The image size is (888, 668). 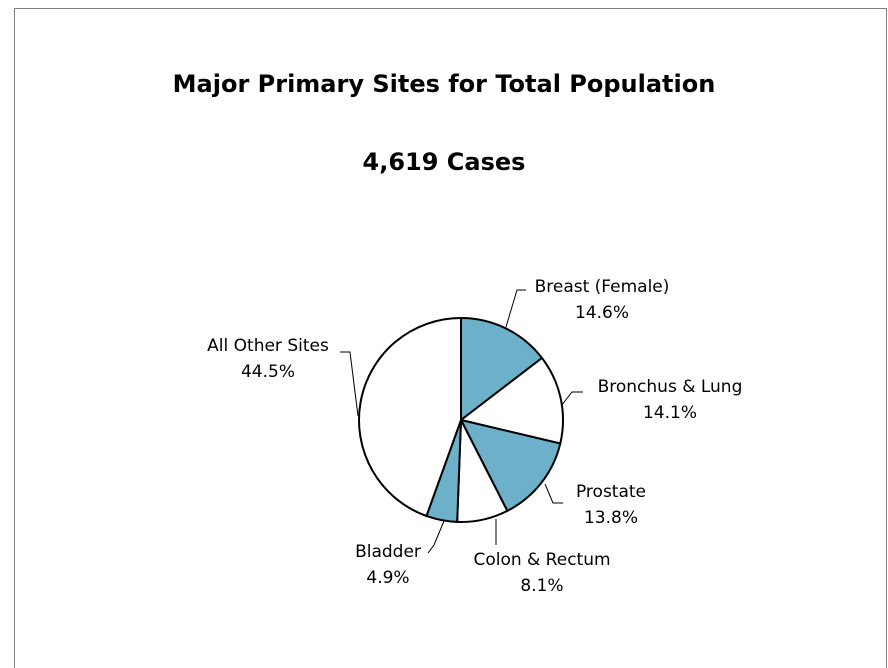 I want to click on slice-percent-label: 14.6%, so click(x=602, y=313).